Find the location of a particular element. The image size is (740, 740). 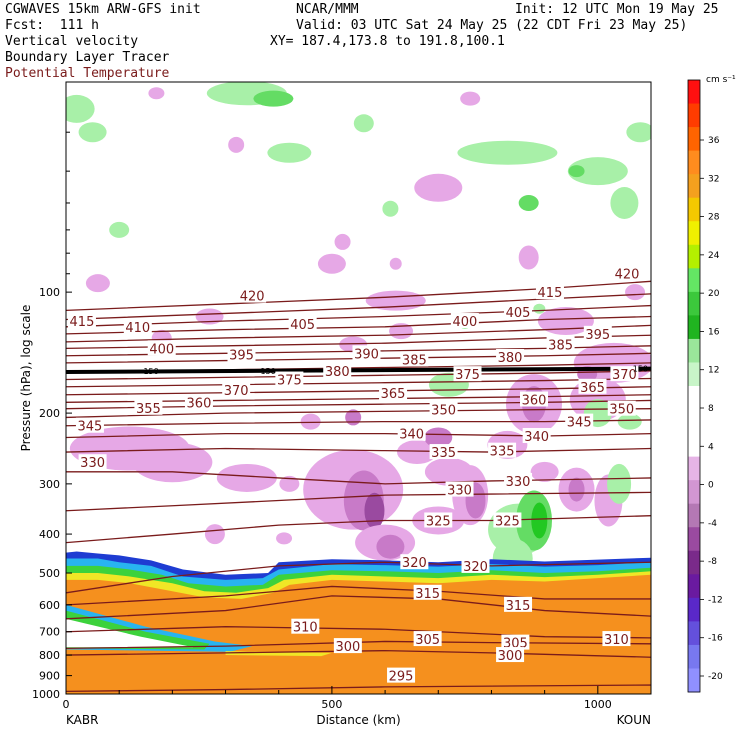

theta-label: 335 is located at coordinates (502, 452).